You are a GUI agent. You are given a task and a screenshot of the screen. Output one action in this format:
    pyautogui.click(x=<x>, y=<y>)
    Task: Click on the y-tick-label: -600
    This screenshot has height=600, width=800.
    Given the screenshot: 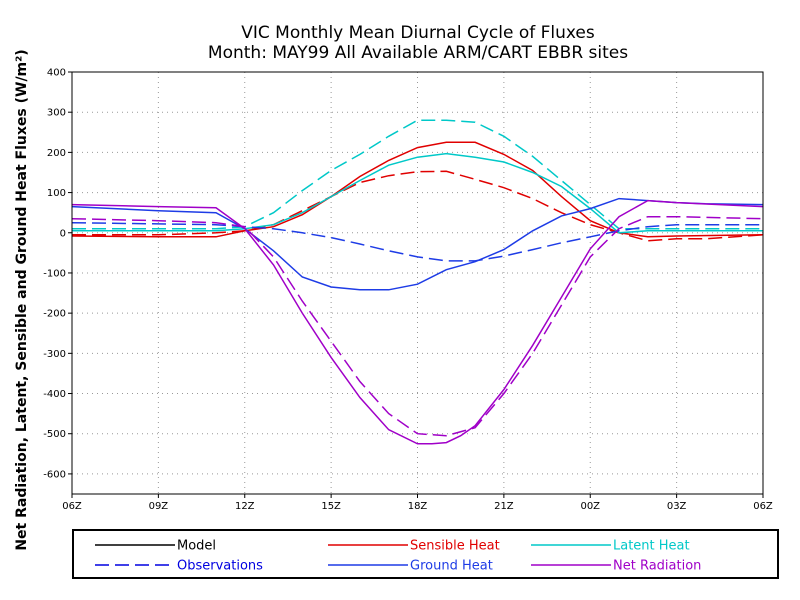 What is the action you would take?
    pyautogui.click(x=54, y=474)
    